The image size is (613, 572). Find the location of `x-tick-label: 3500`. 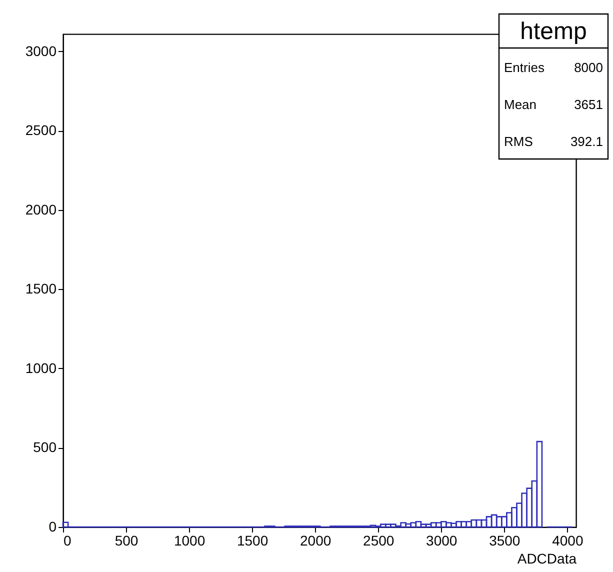

x-tick-label: 3500 is located at coordinates (504, 540).